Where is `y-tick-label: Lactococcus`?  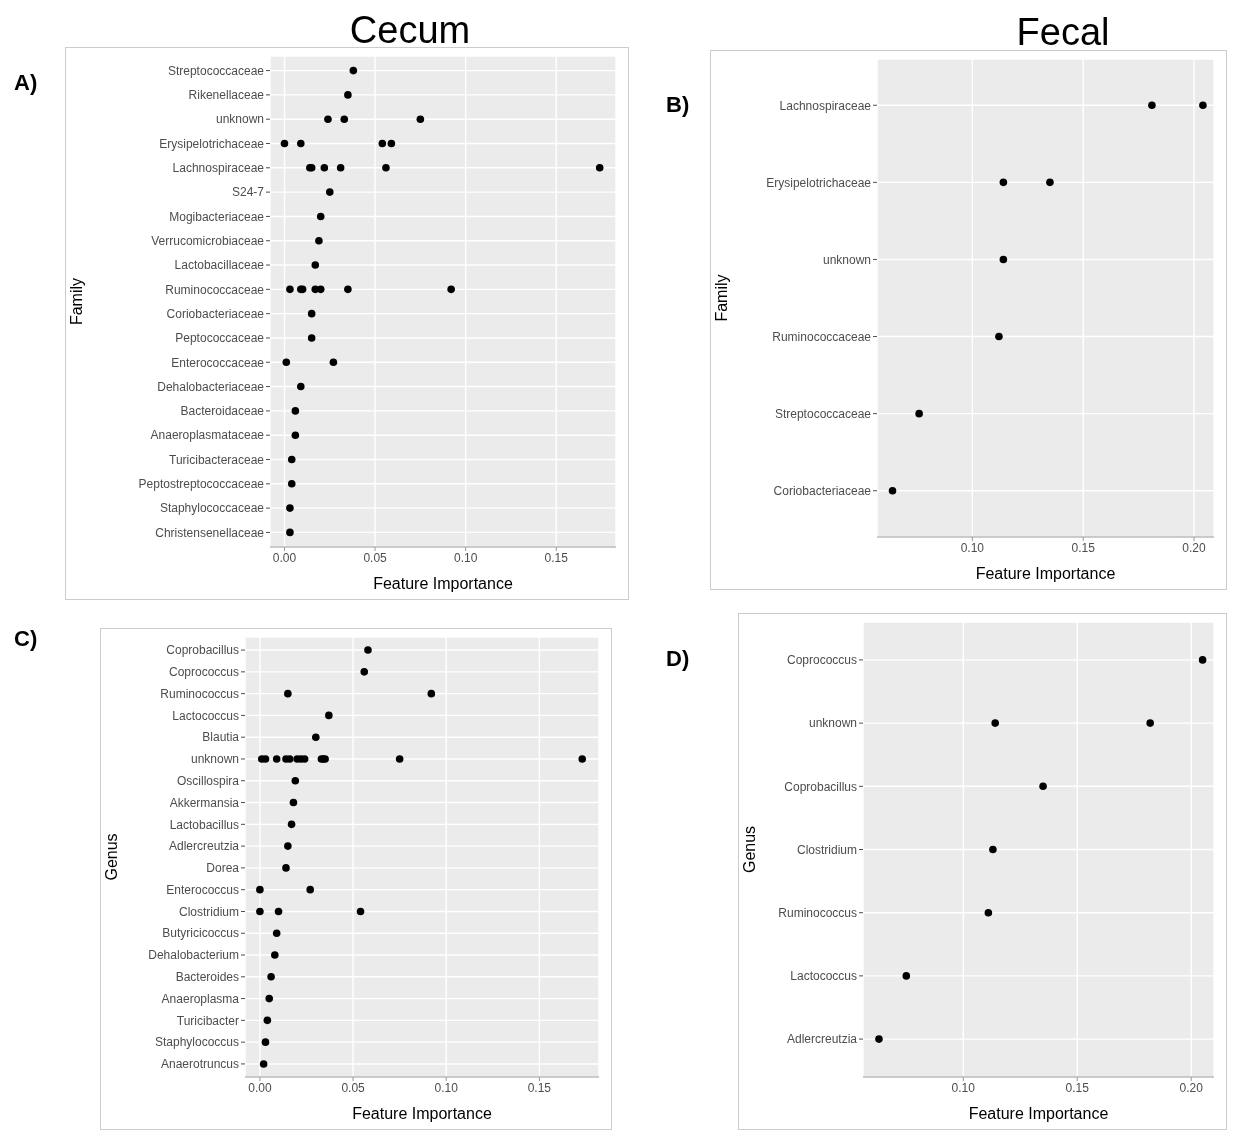
y-tick-label: Lactococcus is located at coordinates (823, 976).